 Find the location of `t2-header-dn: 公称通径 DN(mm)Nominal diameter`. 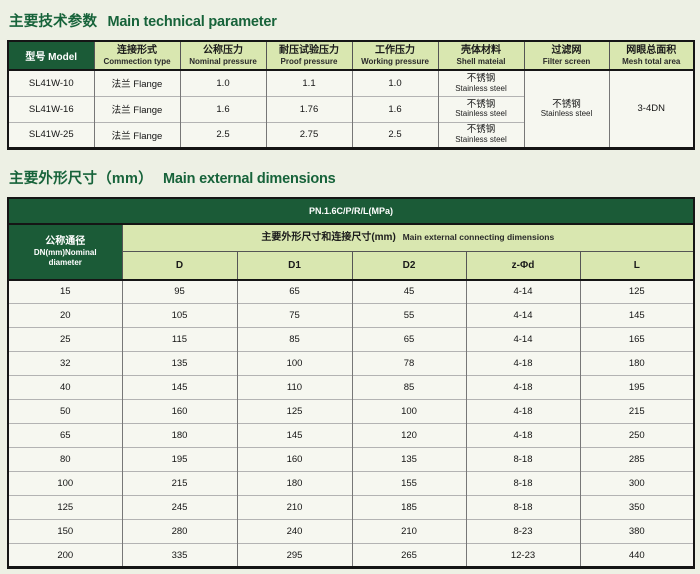

t2-header-dn: 公称通径 DN(mm)Nominal diameter is located at coordinates (65, 252).